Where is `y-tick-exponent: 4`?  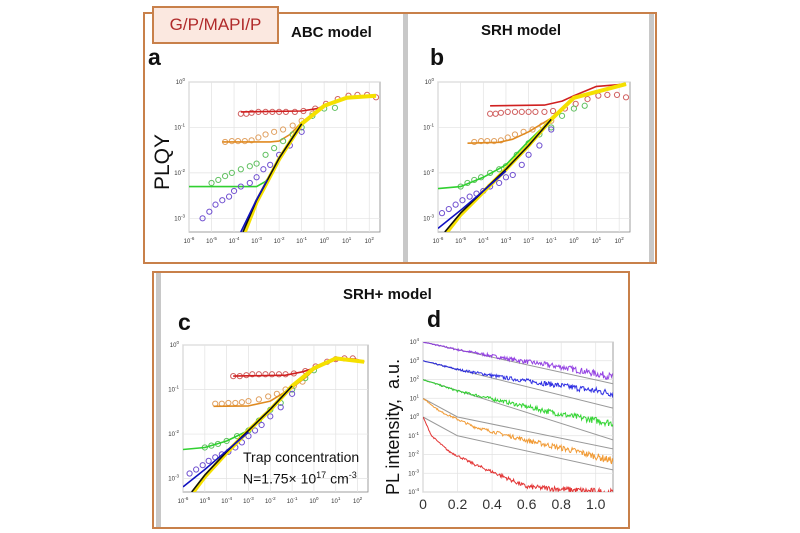 y-tick-exponent: 4 is located at coordinates (417, 339).